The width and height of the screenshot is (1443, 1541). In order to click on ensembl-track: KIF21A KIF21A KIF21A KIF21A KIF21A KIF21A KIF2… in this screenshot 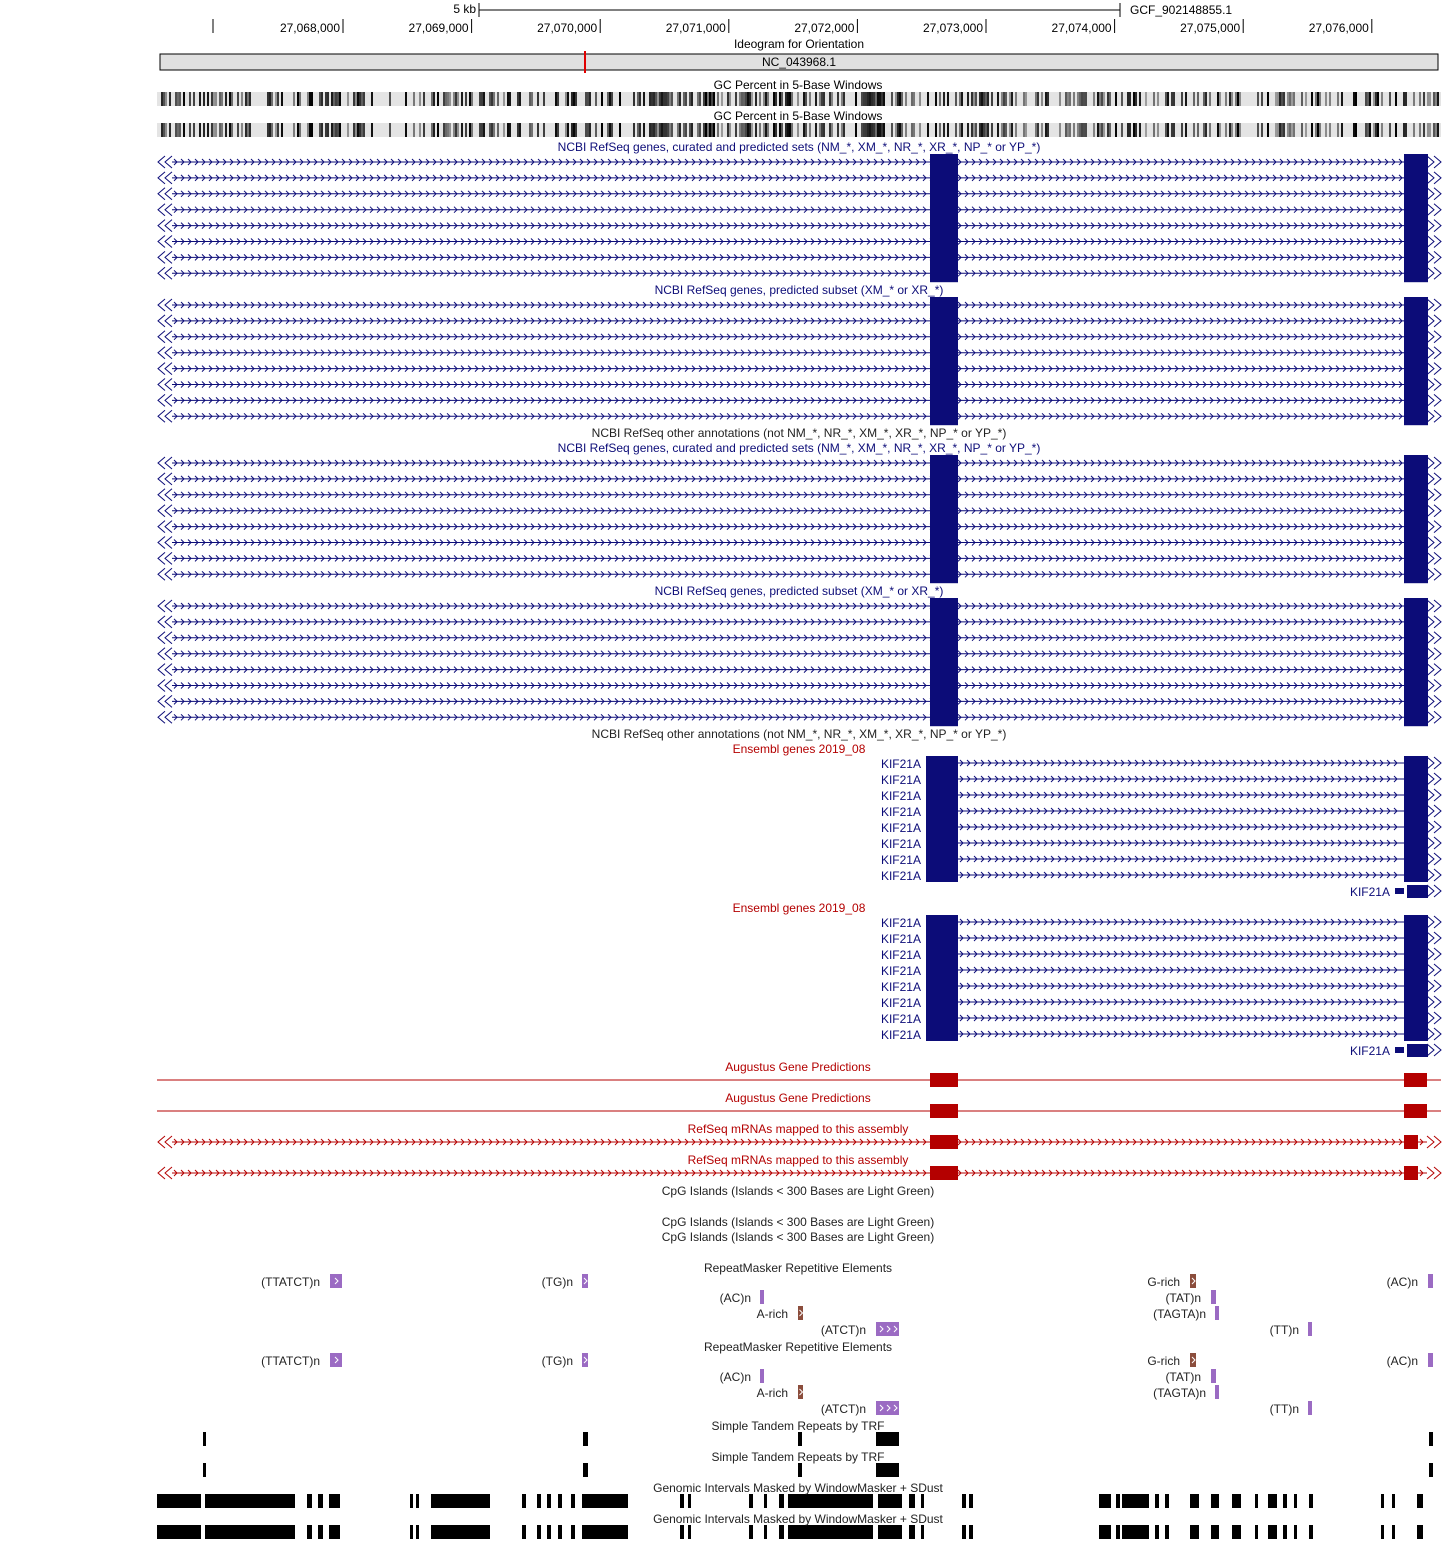, I will do `click(1161, 827)`.